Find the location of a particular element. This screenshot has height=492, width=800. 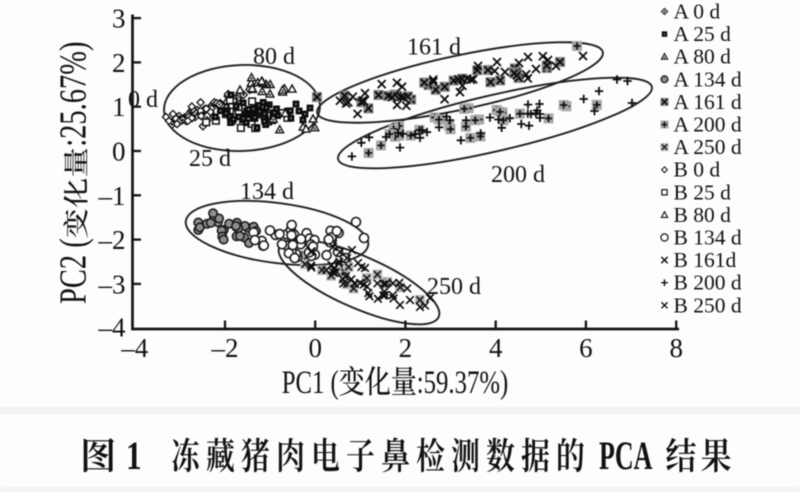

svg-text: –1 is located at coordinates (112, 196).